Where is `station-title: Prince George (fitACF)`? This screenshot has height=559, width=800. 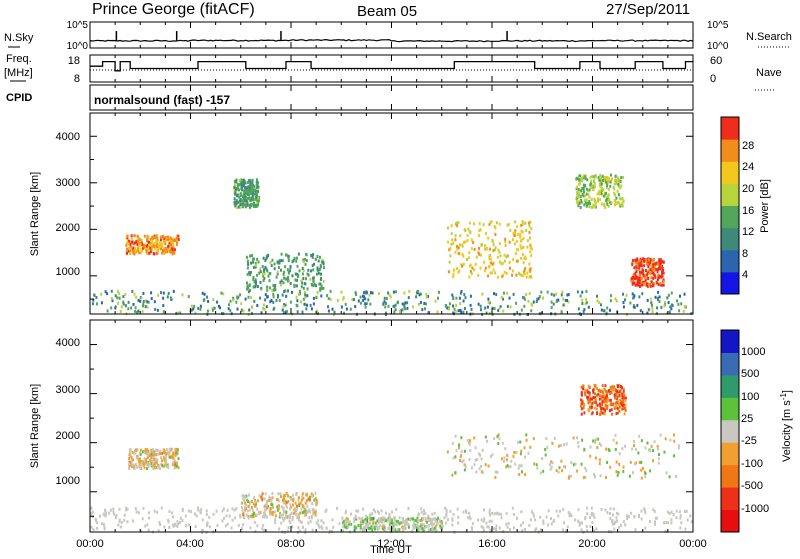
station-title: Prince George (fitACF) is located at coordinates (173, 9).